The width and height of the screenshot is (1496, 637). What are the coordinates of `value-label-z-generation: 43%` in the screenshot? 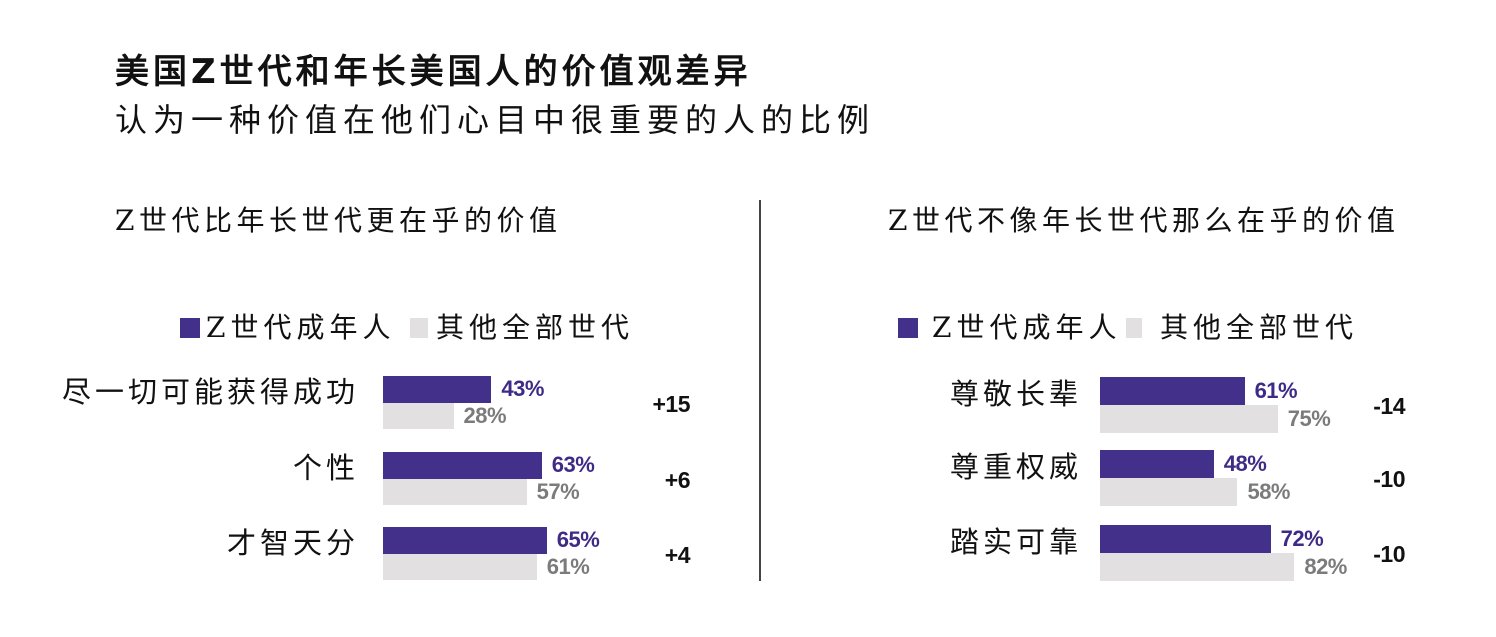 It's located at (522, 389).